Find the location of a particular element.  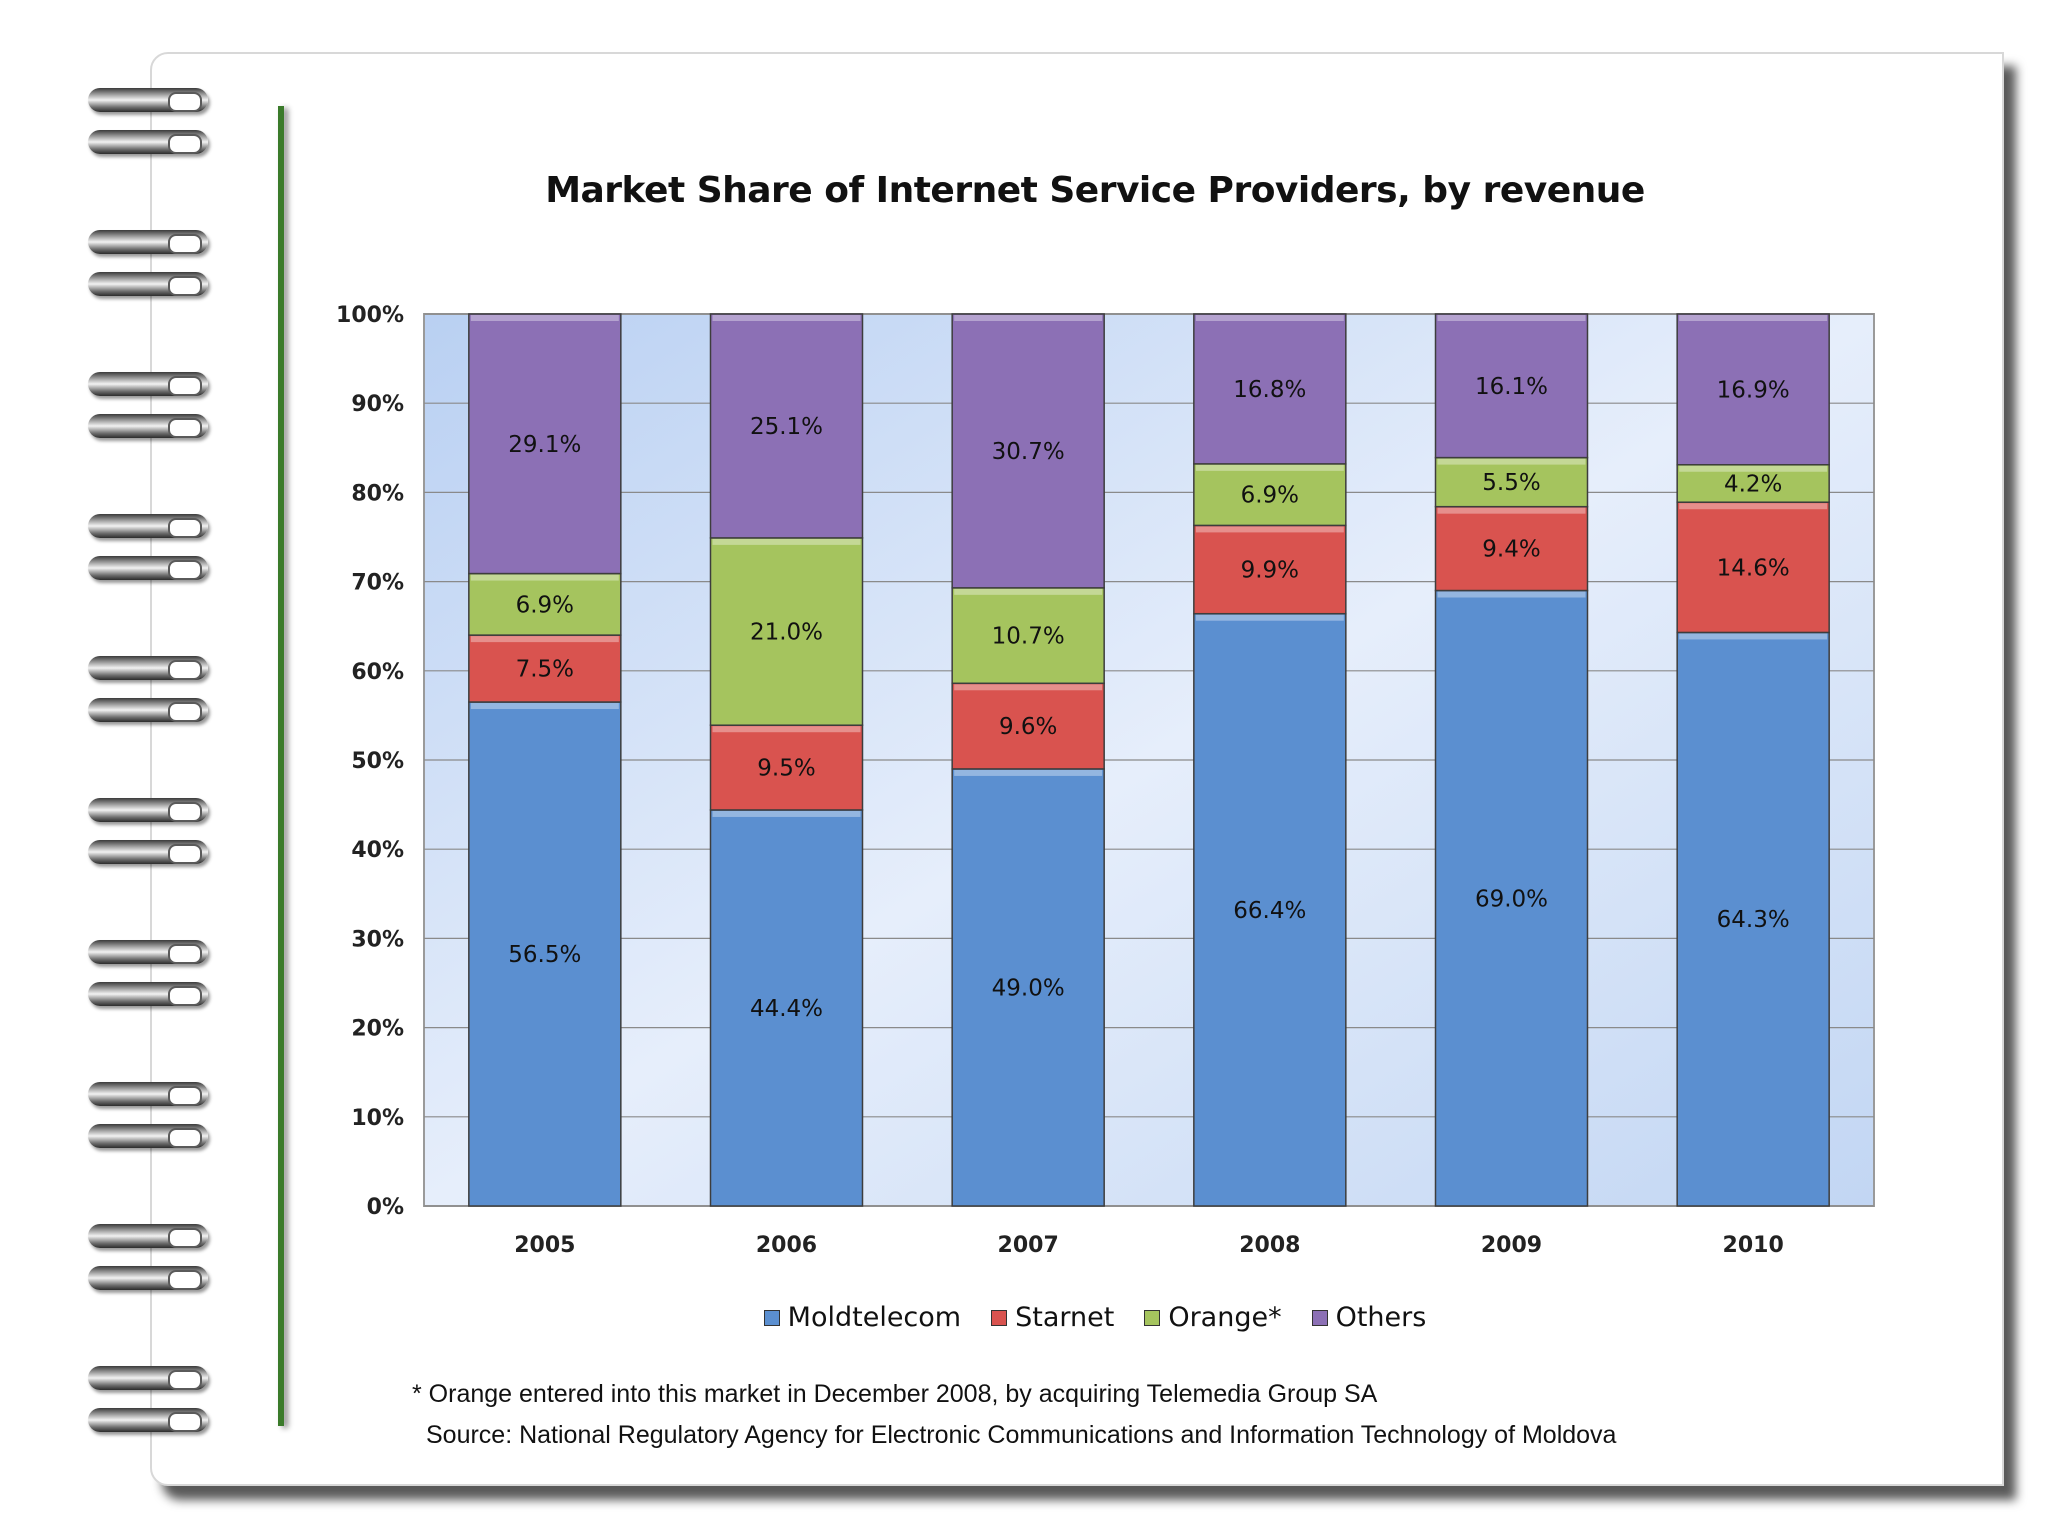

data-label: 16.8% is located at coordinates (1269, 390).